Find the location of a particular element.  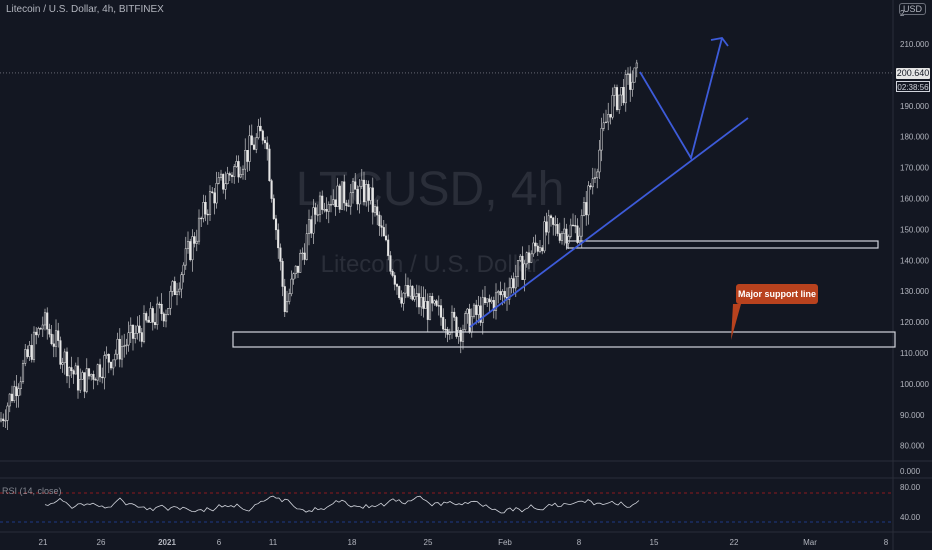

price-tick-label: 170.000 is located at coordinates (914, 168).